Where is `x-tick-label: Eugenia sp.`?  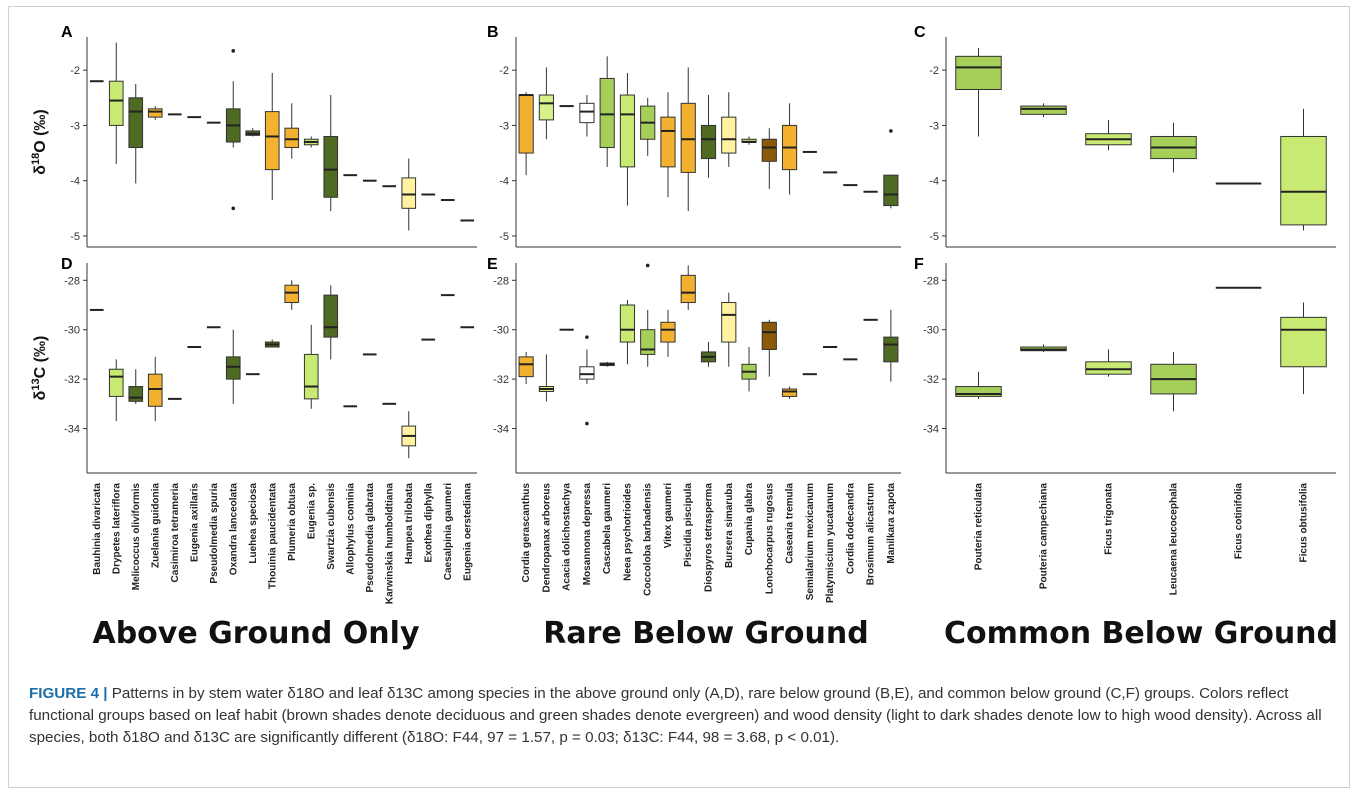
x-tick-label: Eugenia sp. is located at coordinates (311, 511).